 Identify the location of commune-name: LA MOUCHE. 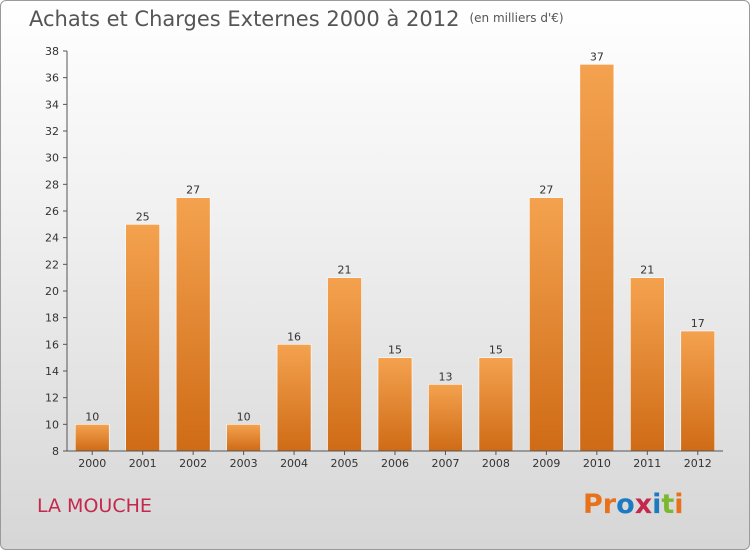
(94, 506).